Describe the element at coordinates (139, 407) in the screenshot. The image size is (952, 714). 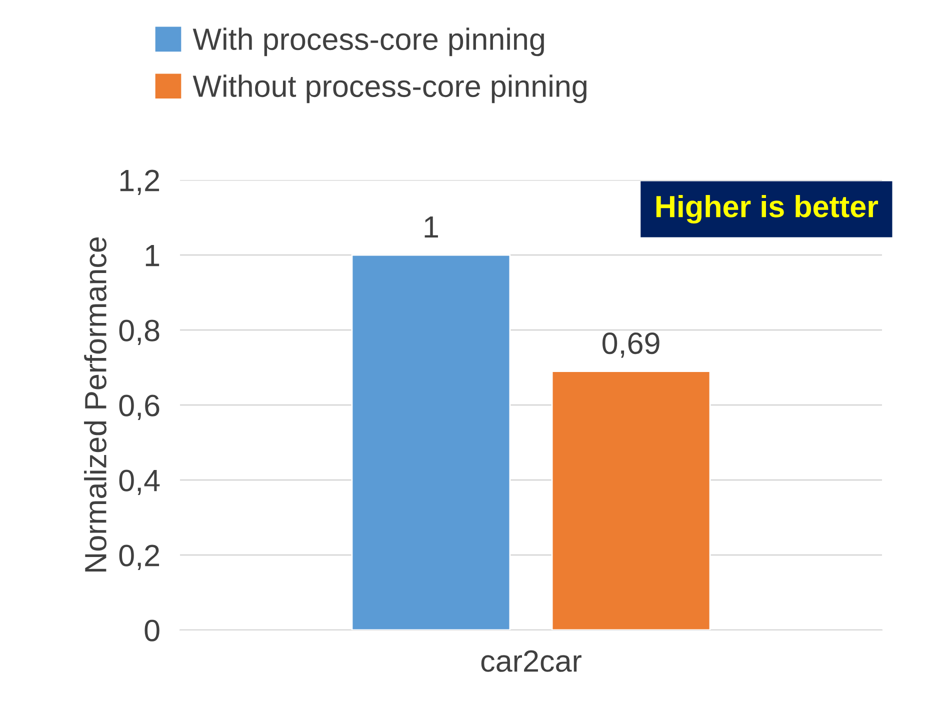
I see `y-tick-label: 0,6` at that location.